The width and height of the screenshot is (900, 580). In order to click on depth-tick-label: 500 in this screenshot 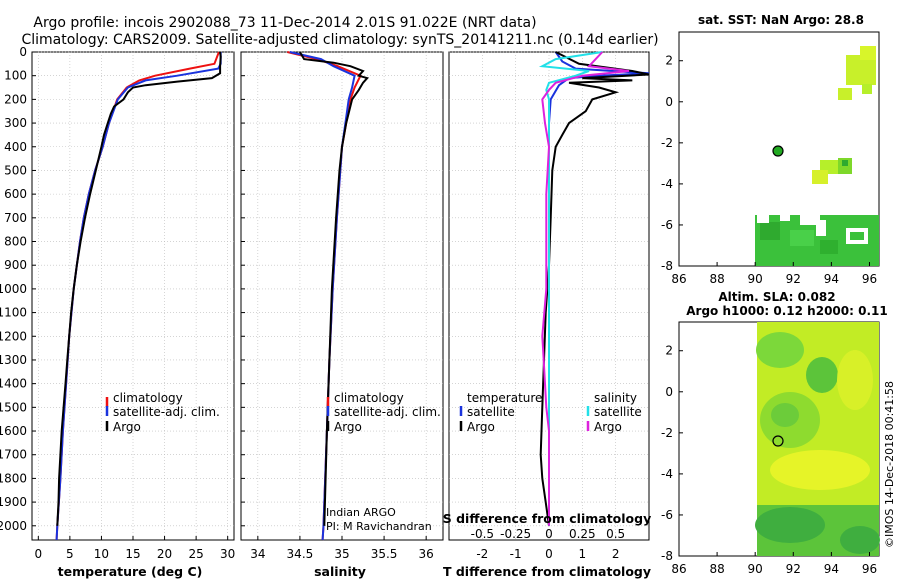, I will do `click(15, 170)`.